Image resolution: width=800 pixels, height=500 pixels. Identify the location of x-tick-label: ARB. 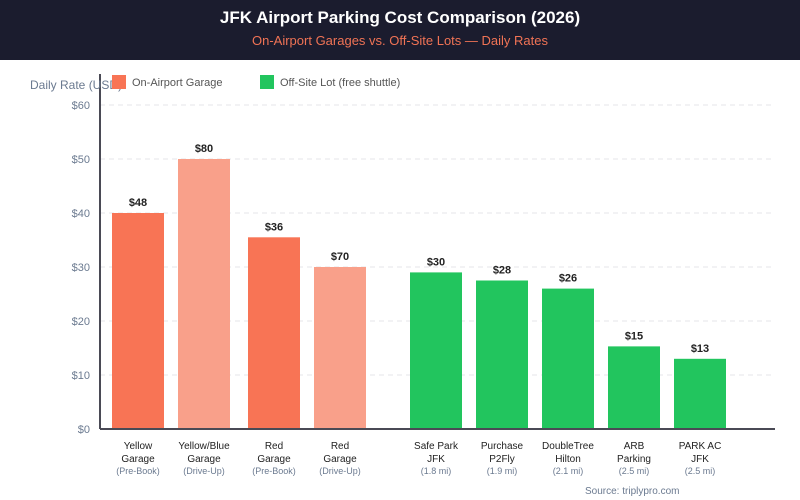
(634, 446).